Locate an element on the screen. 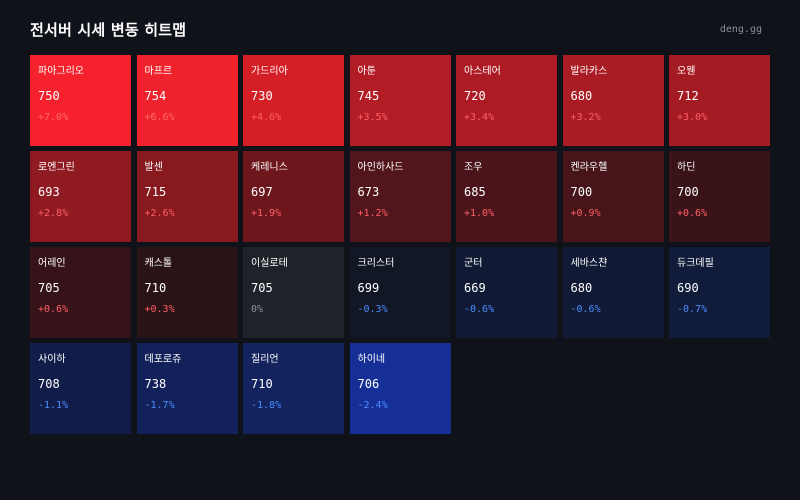 The width and height of the screenshot is (800, 500). price-change: +6.6% is located at coordinates (159, 117).